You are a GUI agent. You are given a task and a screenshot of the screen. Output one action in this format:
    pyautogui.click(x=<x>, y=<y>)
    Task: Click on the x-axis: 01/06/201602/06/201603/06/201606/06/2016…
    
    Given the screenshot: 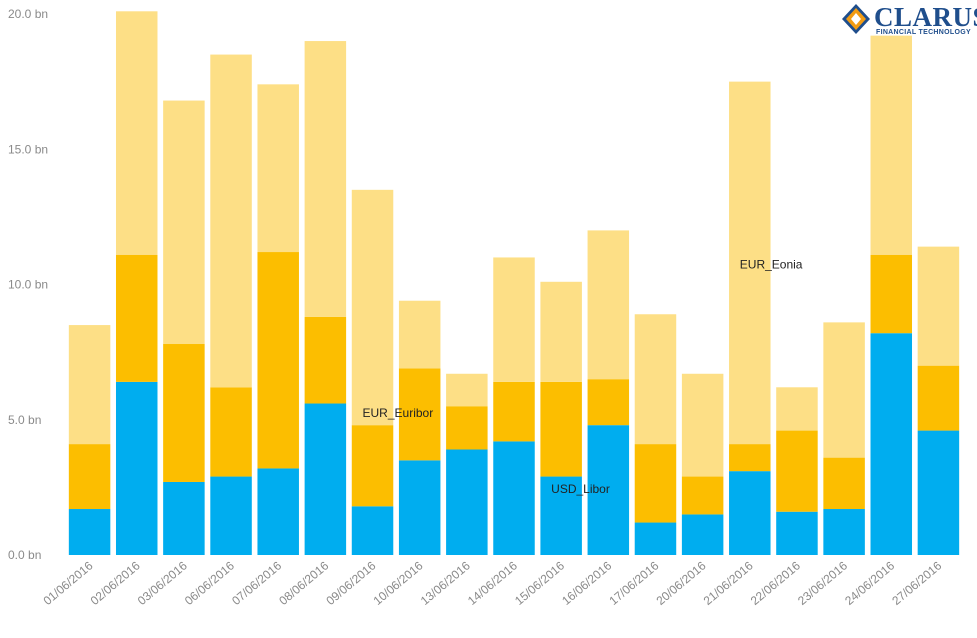 What is the action you would take?
    pyautogui.click(x=492, y=583)
    